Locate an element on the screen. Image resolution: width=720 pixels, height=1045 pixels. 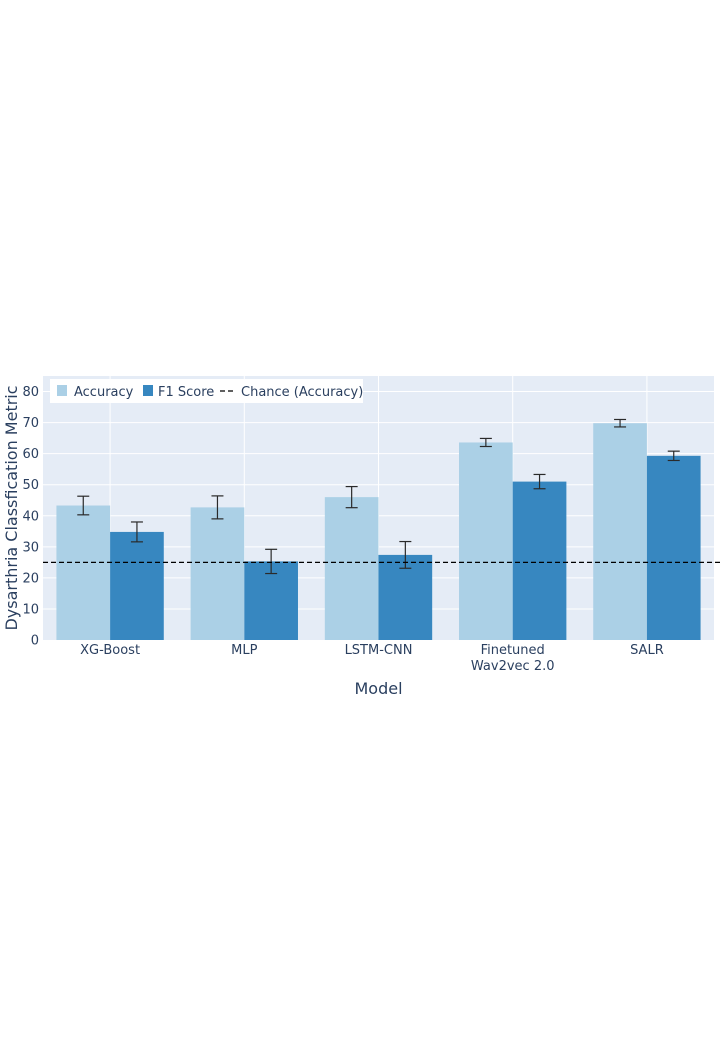
y-tick-label: 0 is located at coordinates (35, 641).